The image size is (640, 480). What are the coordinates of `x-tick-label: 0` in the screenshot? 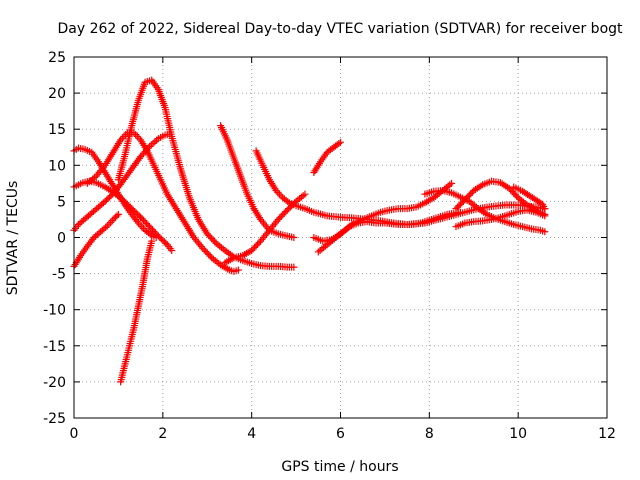 It's located at (74, 434).